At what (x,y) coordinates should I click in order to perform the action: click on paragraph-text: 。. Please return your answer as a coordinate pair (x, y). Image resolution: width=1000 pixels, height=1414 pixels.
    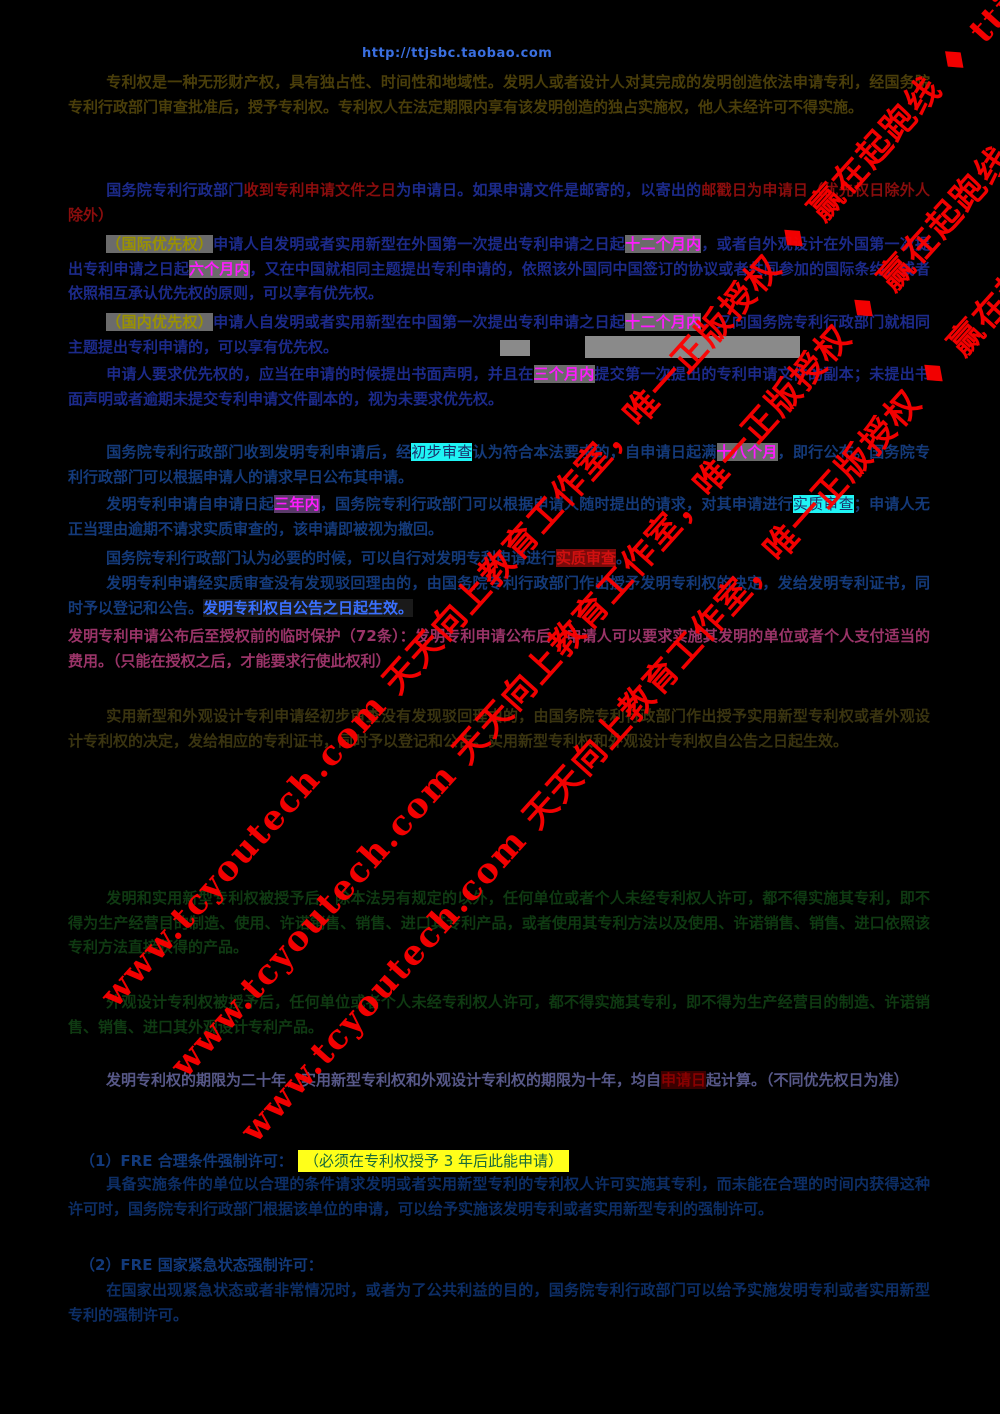
    Looking at the image, I should click on (624, 558).